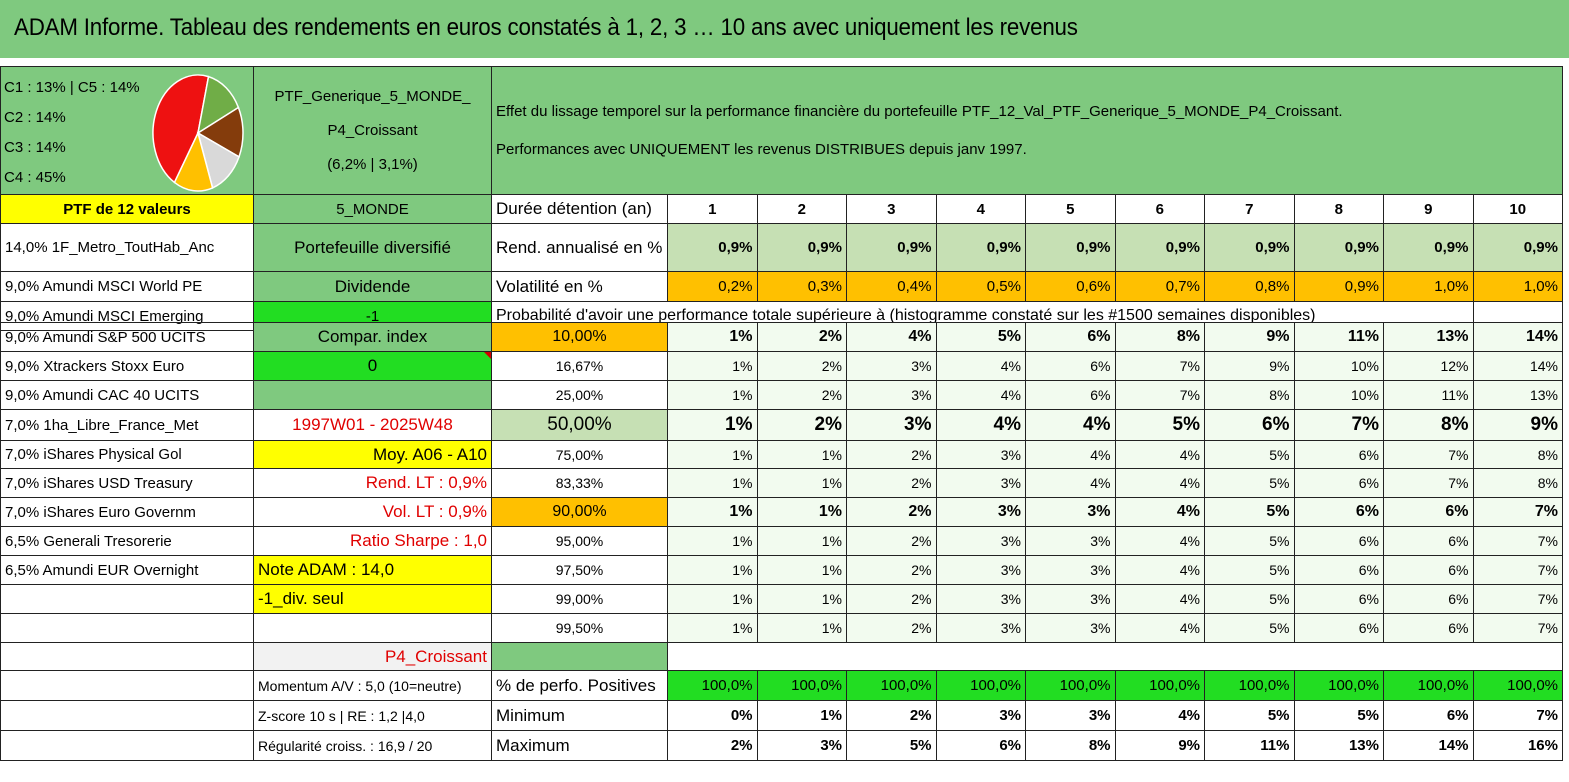 Image resolution: width=1569 pixels, height=782 pixels. Describe the element at coordinates (801, 715) in the screenshot. I see `min-value: 1%` at that location.